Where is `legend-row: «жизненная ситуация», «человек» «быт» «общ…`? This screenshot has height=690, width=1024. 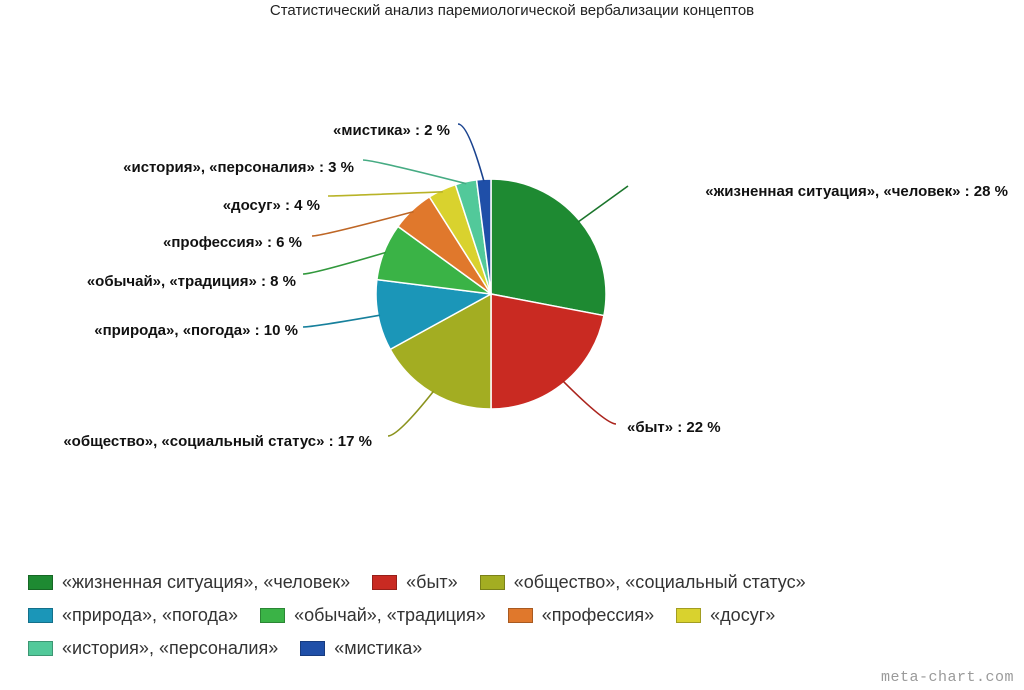 legend-row: «жизненная ситуация», «человек» «быт» «общ… is located at coordinates (523, 582).